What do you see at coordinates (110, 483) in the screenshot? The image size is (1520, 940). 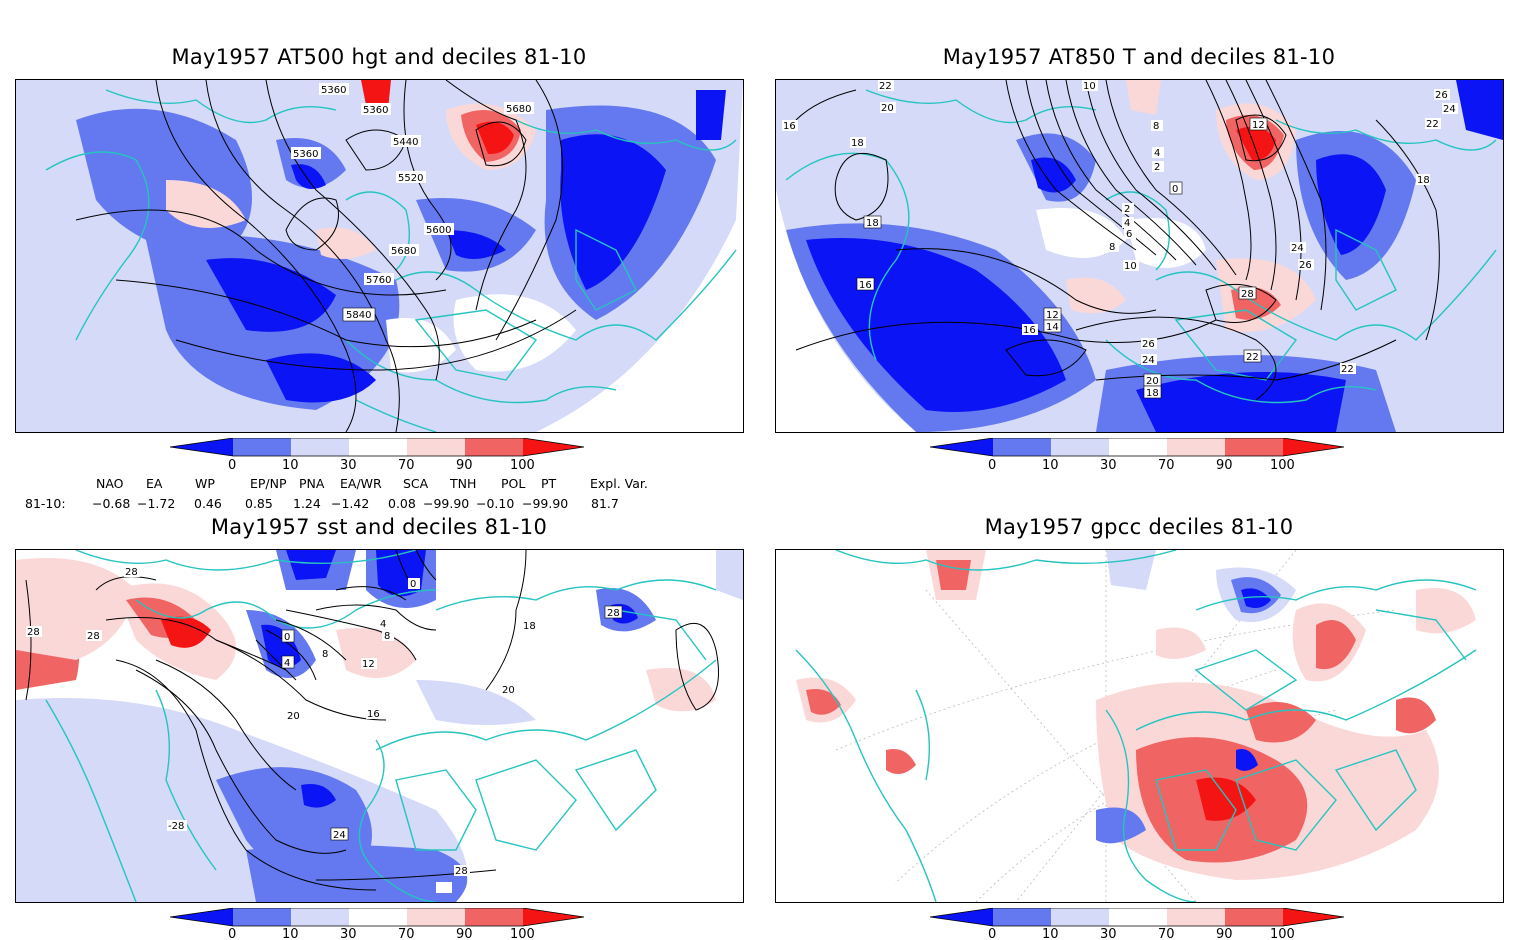 I see `index-name: NAO` at bounding box center [110, 483].